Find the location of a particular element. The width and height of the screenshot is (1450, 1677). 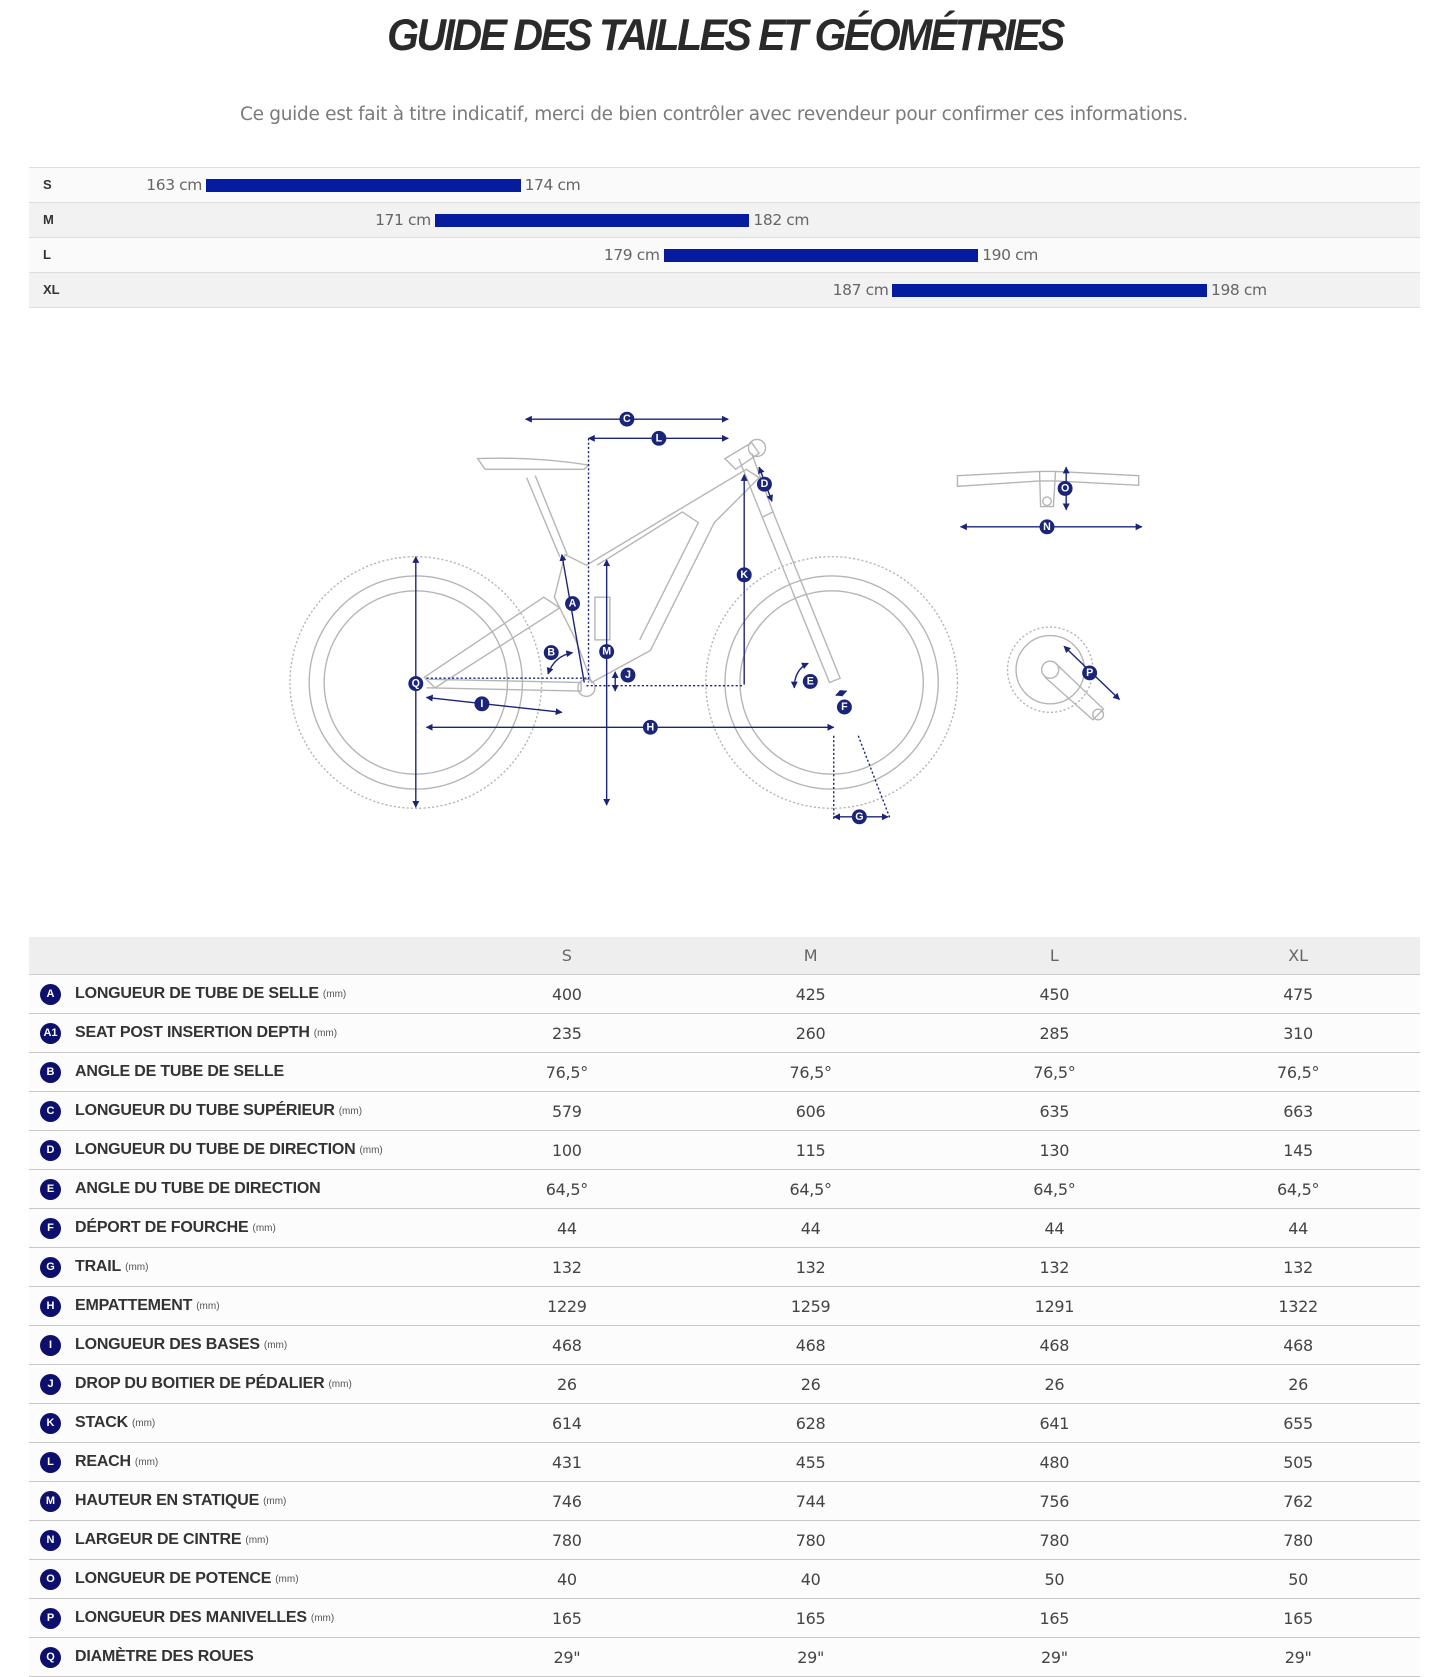

badge-j: J is located at coordinates (628, 675).